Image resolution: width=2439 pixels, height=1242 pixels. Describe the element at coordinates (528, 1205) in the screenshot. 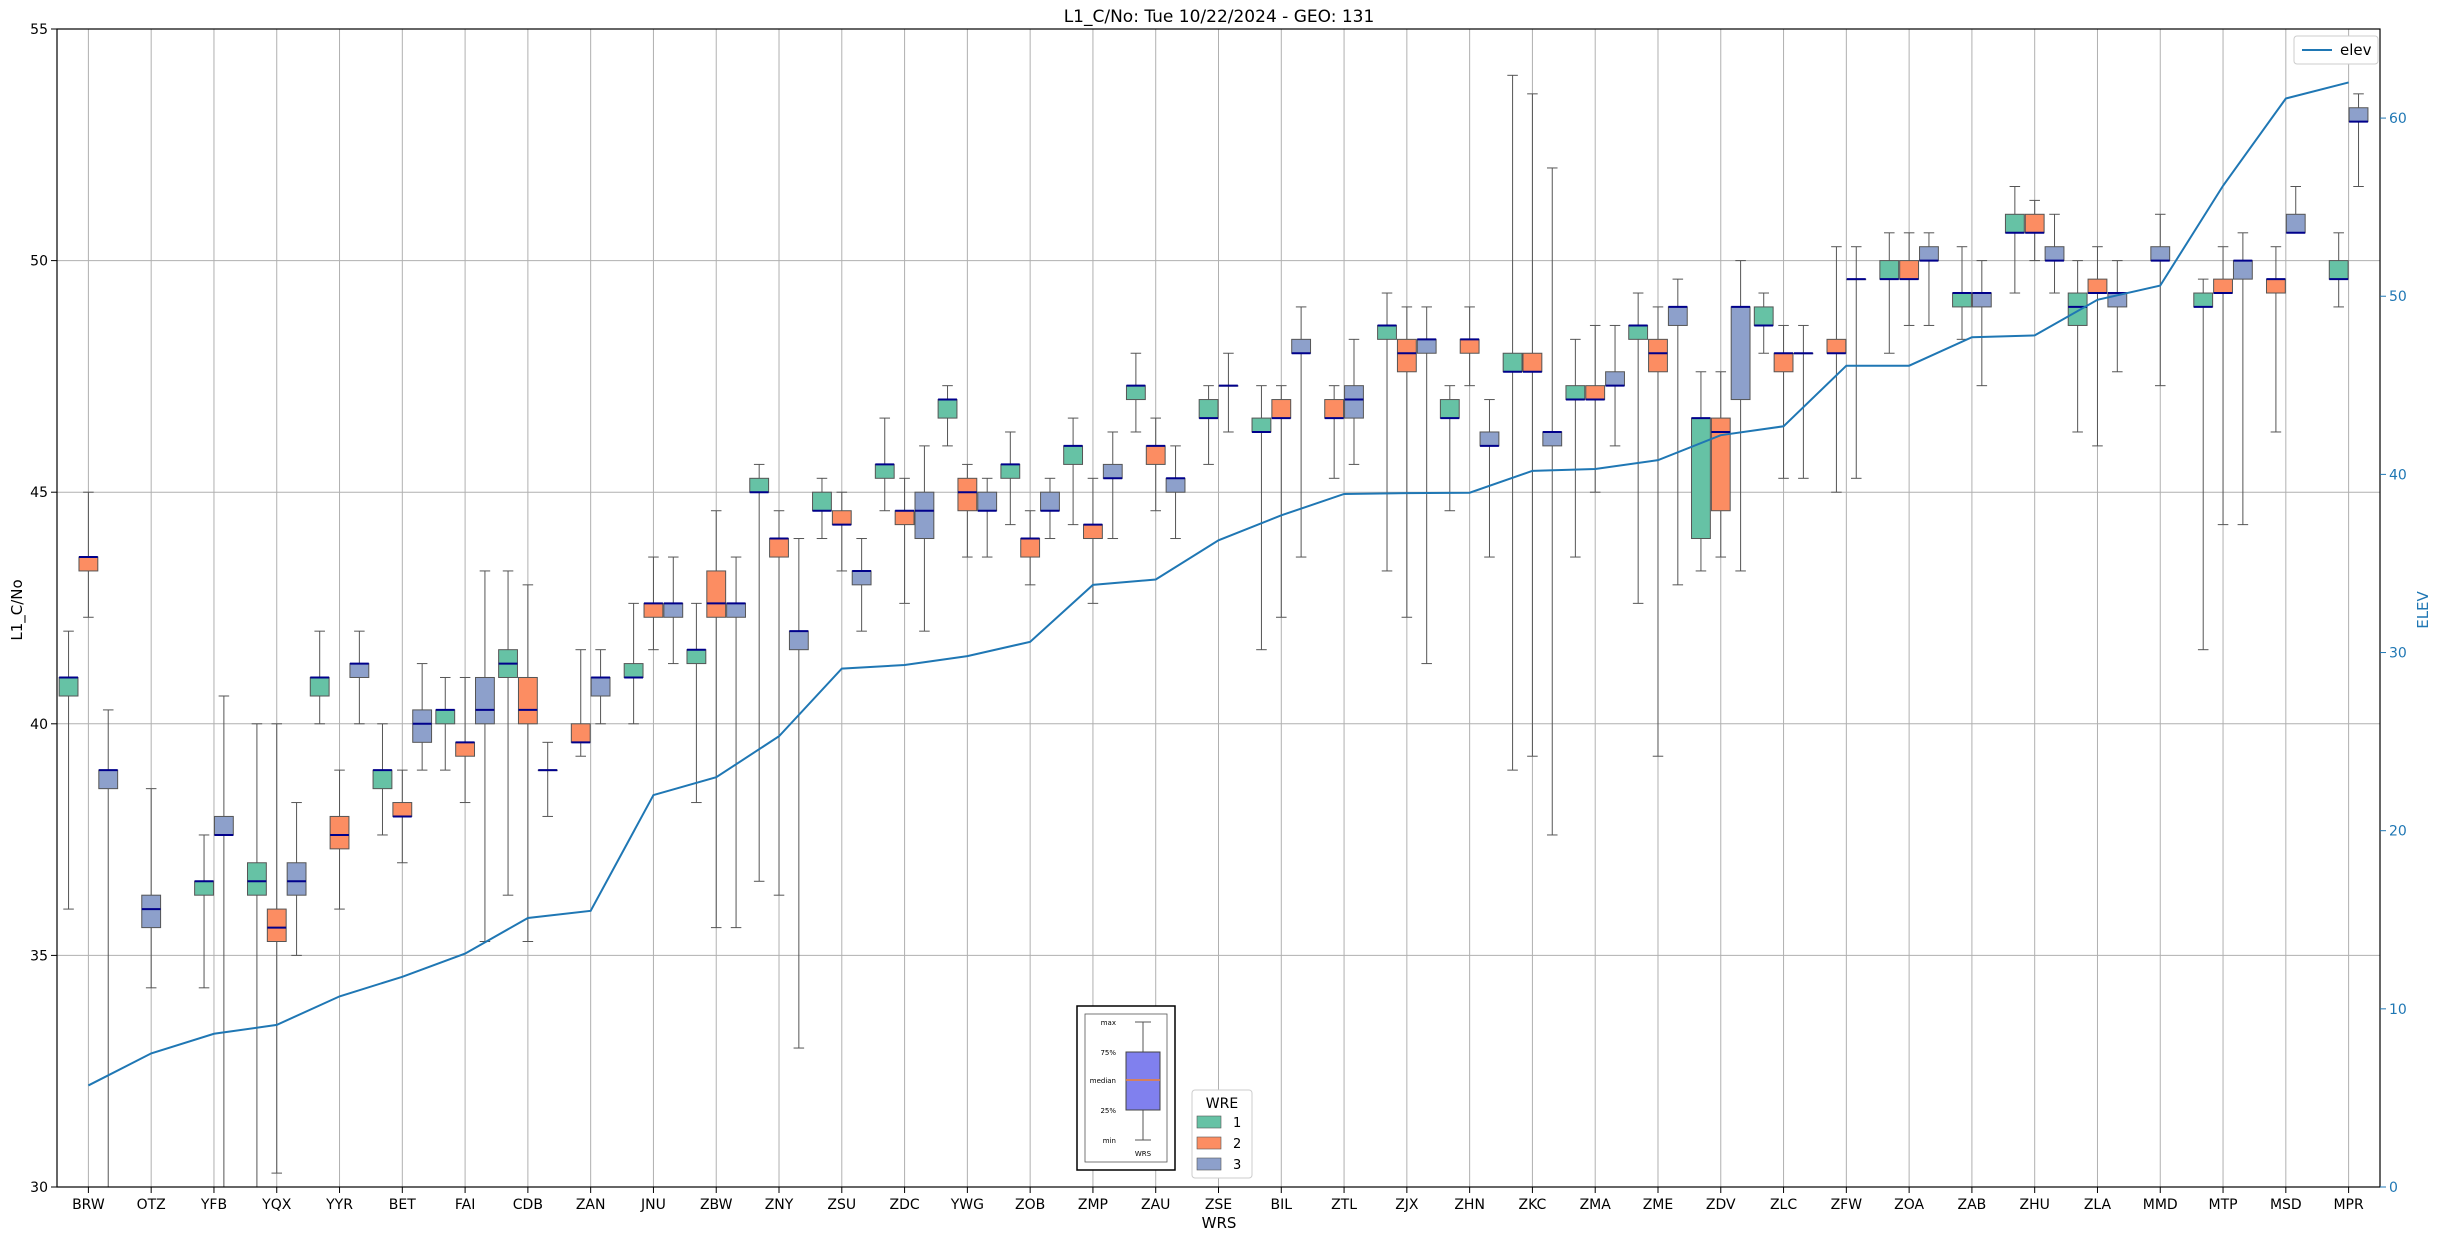

I see `x-tick-label: CDB` at that location.